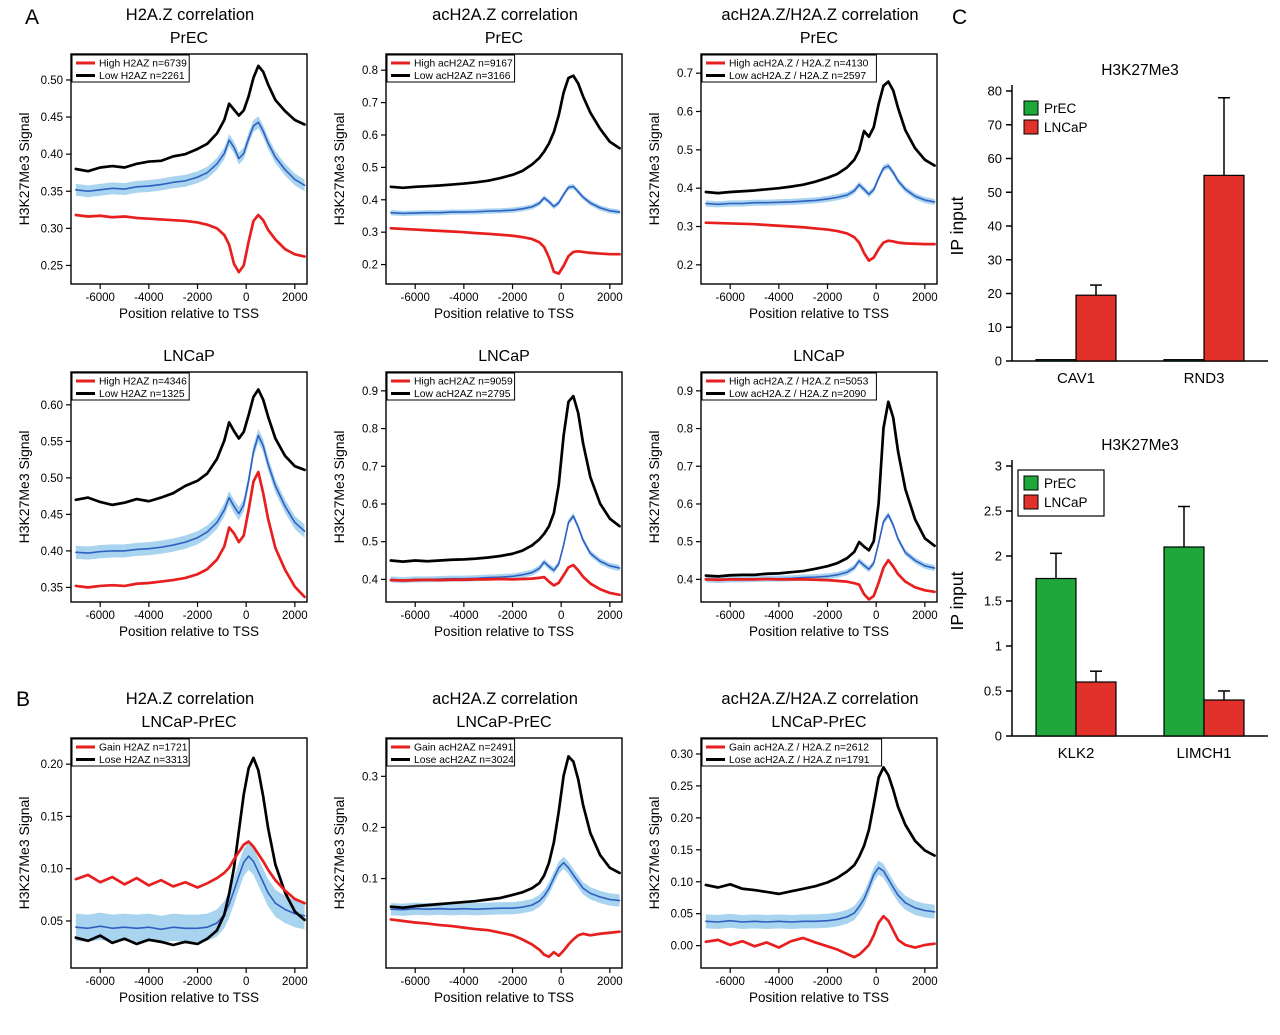  I want to click on panel-c-label: C, so click(960, 17).